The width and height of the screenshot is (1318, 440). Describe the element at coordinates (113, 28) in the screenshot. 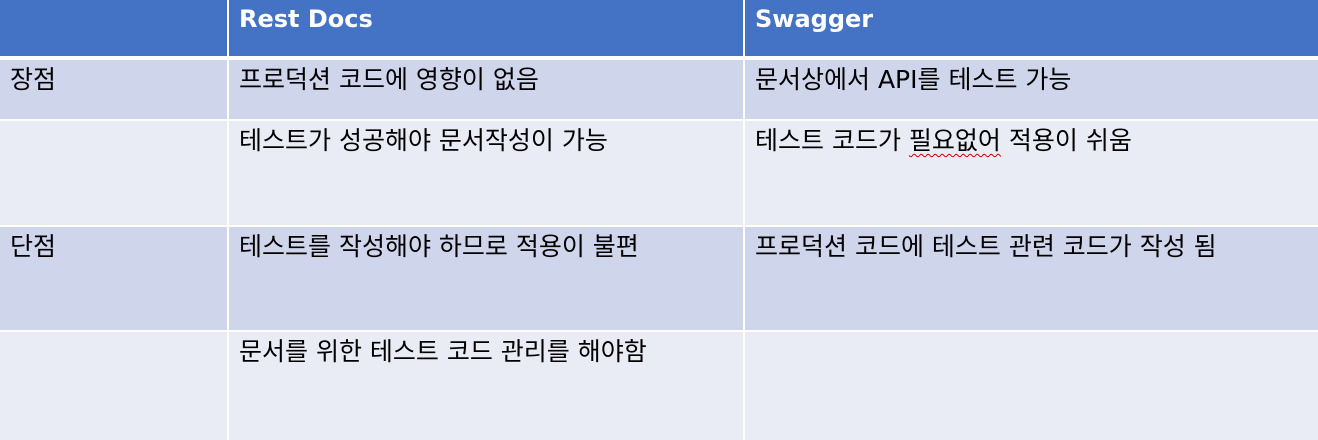

I see `header-cell-empty` at that location.